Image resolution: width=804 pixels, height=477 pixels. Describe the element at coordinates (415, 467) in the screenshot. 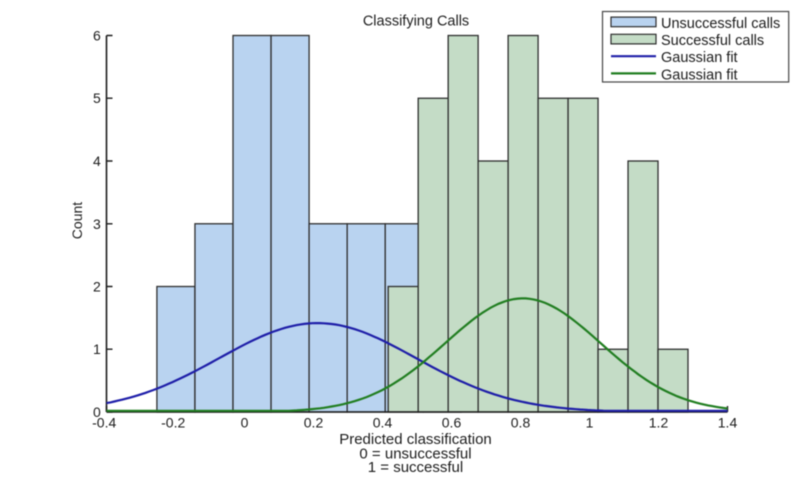

I see `svg-text: 1 = successful` at that location.